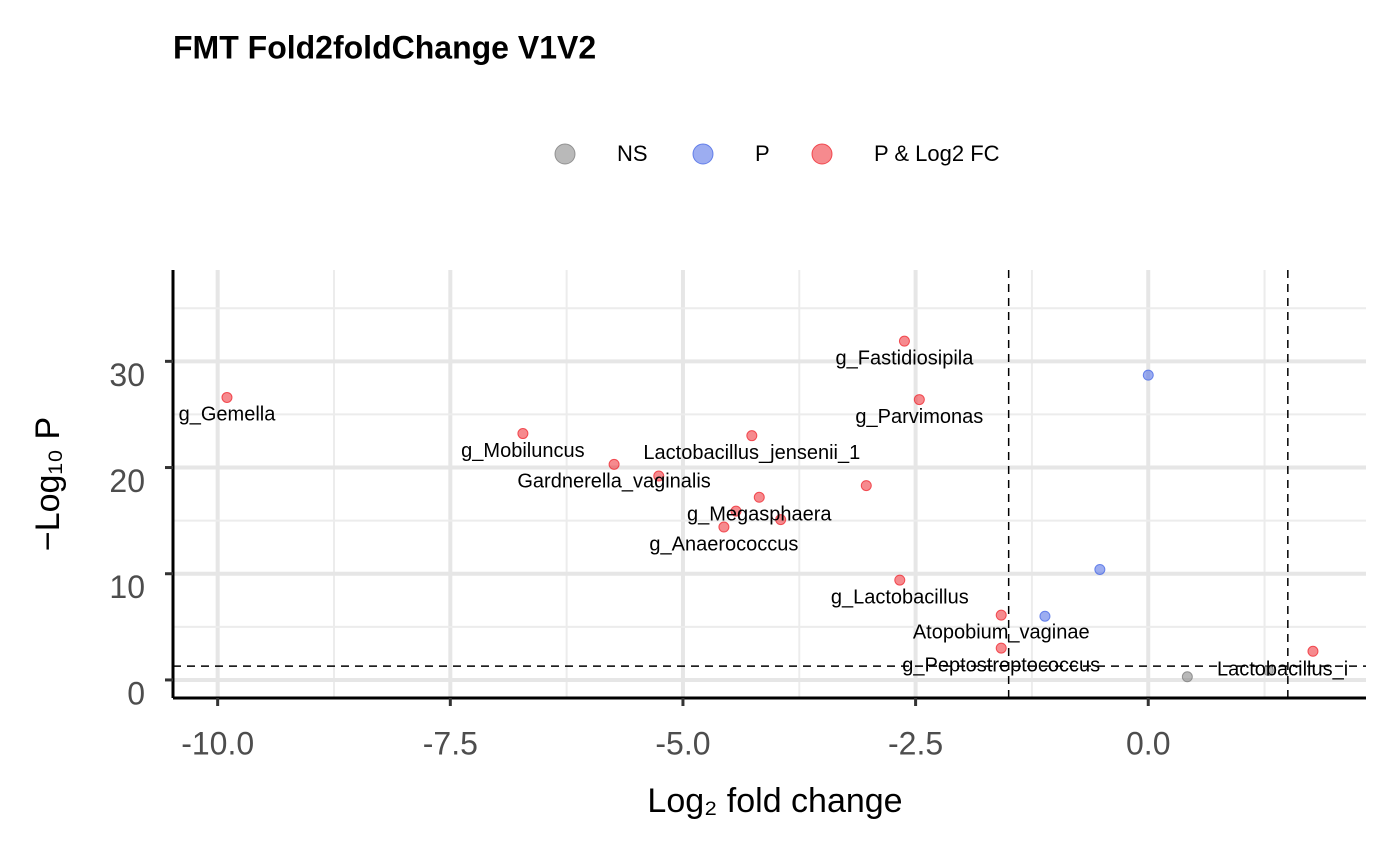 Image resolution: width=1400 pixels, height=865 pixels. Describe the element at coordinates (1282, 670) in the screenshot. I see `point-label: Lactobacillus_i` at that location.